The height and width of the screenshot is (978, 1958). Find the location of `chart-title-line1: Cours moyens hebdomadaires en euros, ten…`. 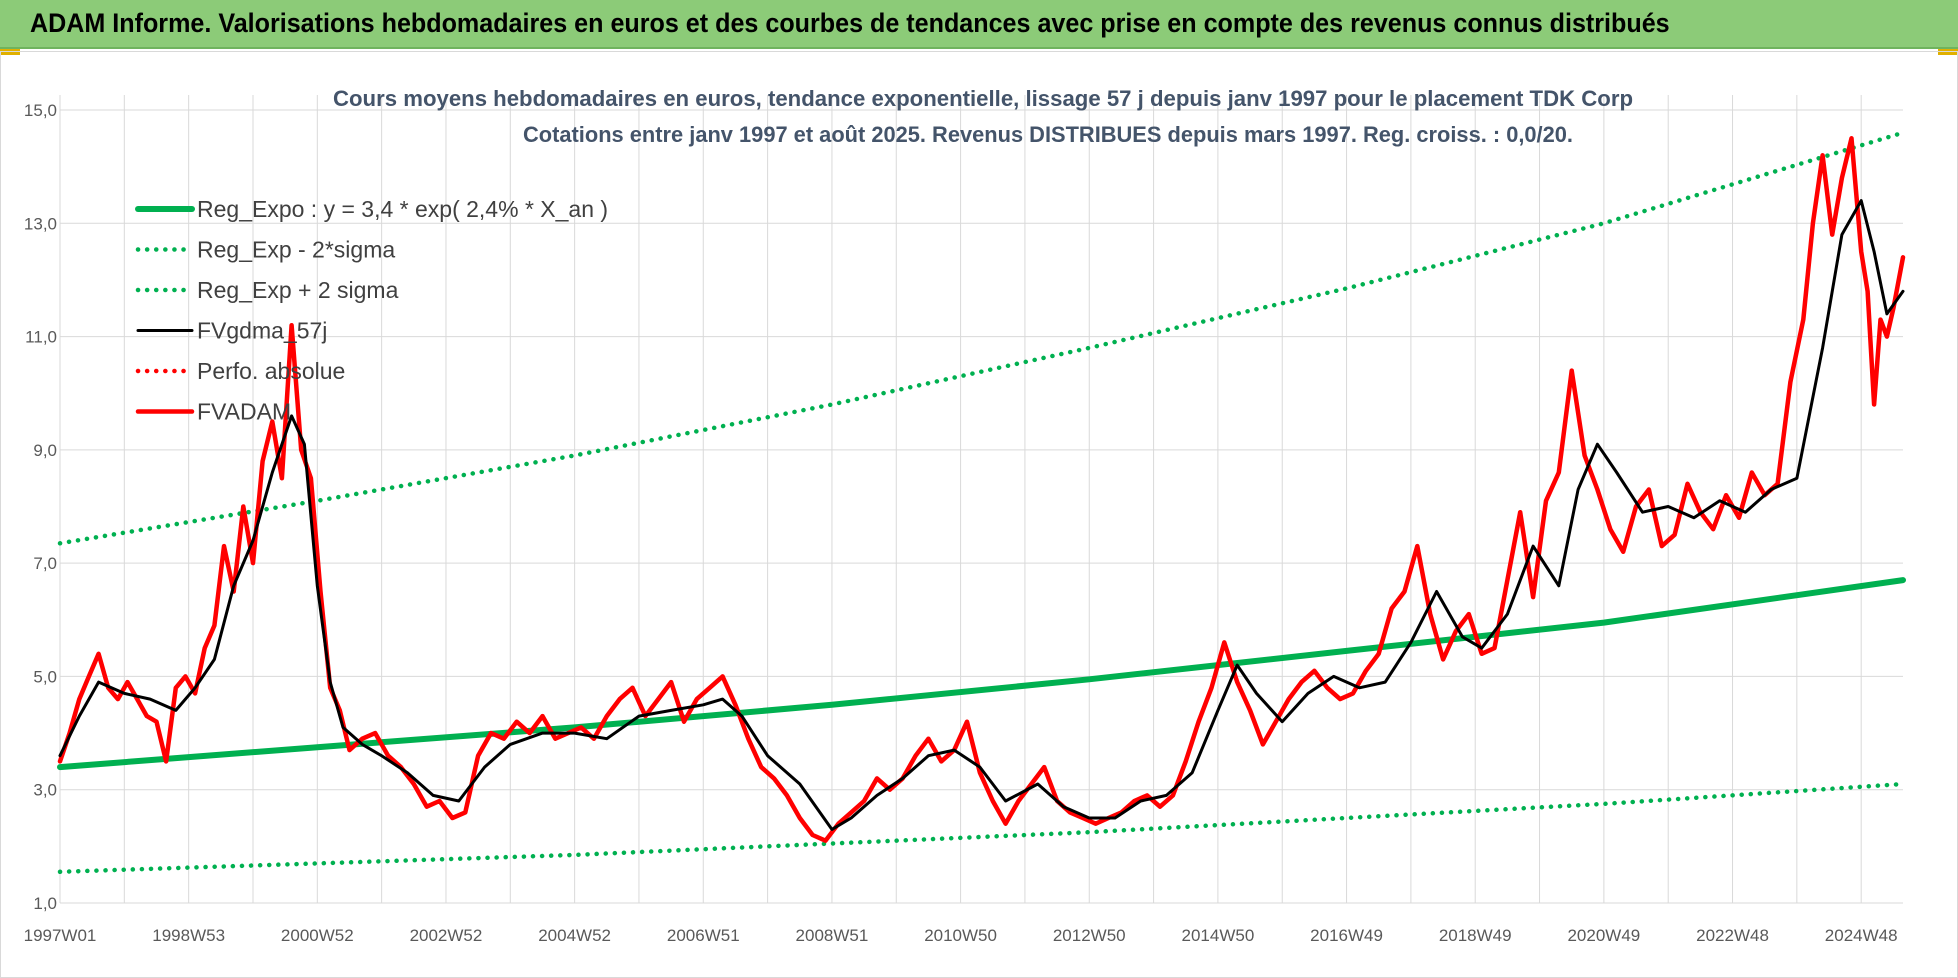

chart-title-line1: Cours moyens hebdomadaires en euros, ten… is located at coordinates (983, 98).